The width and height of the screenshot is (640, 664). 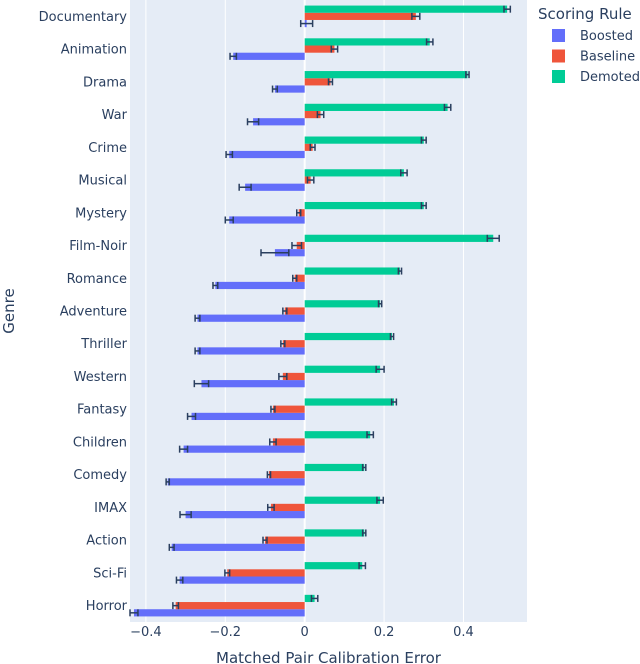 I want to click on y-tick-label: Fantasy, so click(x=102, y=410).